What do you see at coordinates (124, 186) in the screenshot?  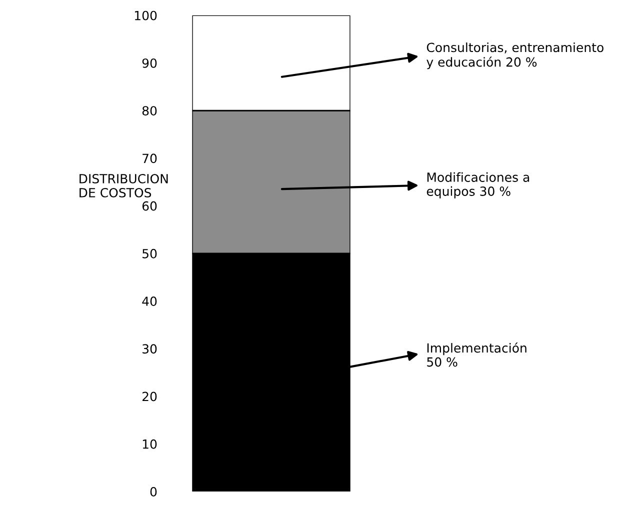 I see `y-axis-title: DISTRIBUCION DE COSTOS` at bounding box center [124, 186].